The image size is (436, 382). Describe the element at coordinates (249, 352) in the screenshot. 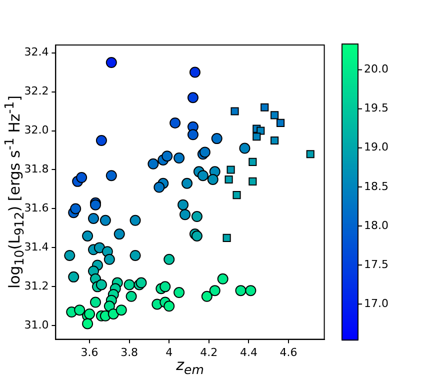

I see `x-tick-label: 4.4` at that location.